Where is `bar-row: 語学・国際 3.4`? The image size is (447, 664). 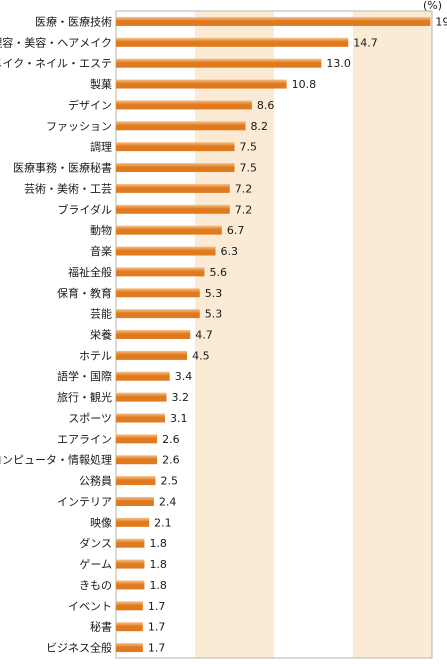 bar-row: 語学・国際 3.4 is located at coordinates (124, 376).